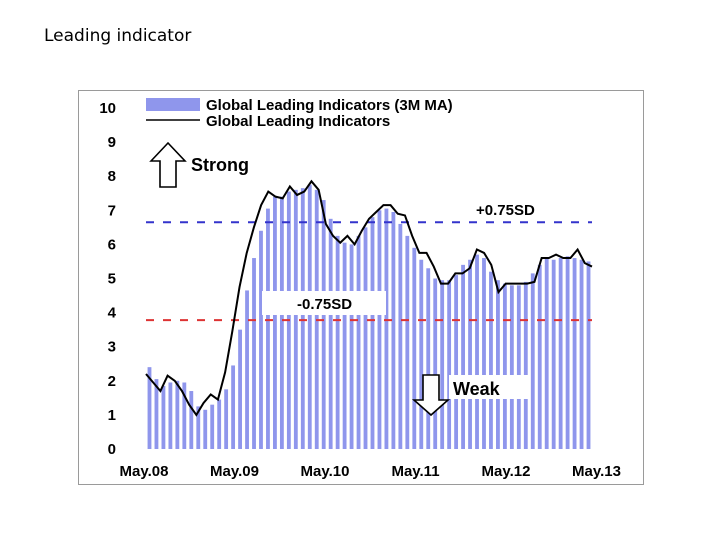  I want to click on page-title: Leading indicator, so click(118, 36).